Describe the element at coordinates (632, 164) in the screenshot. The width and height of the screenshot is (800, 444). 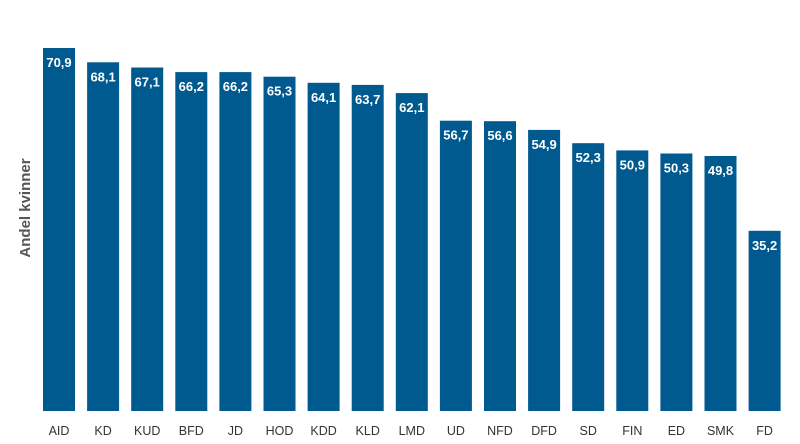
I see `value-label-fin: 50,9` at that location.